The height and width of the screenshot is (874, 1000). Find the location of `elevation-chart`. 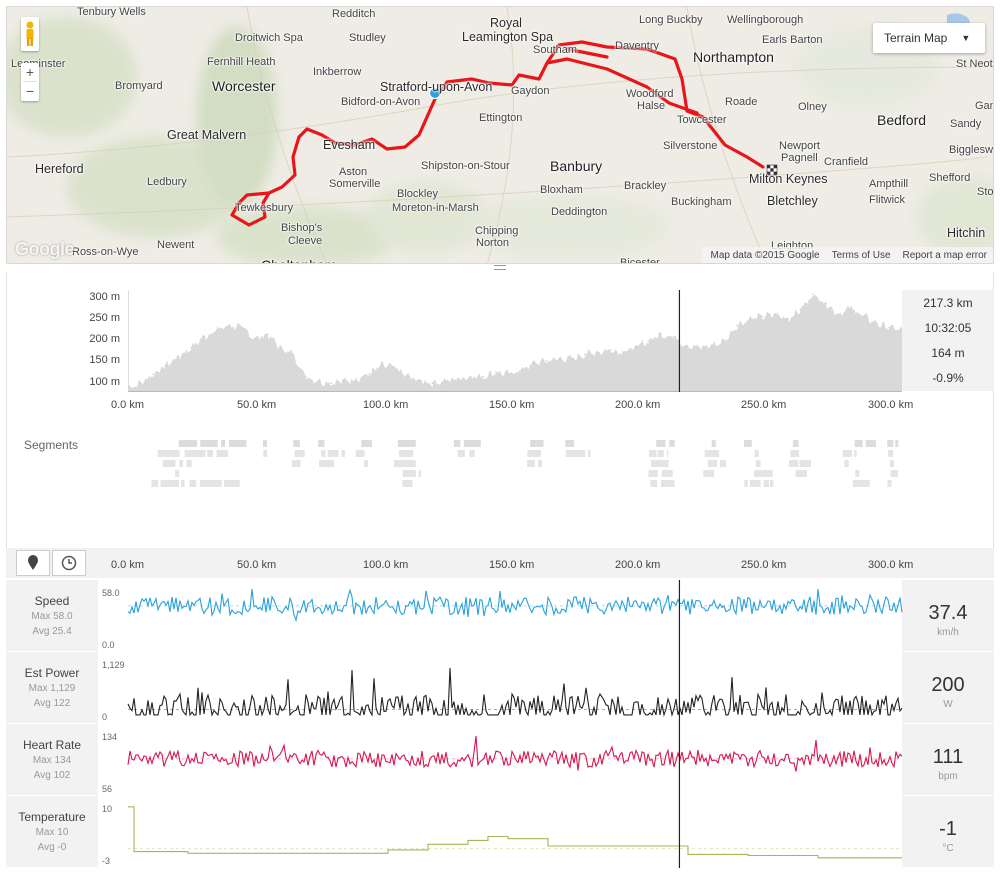

elevation-chart is located at coordinates (515, 341).